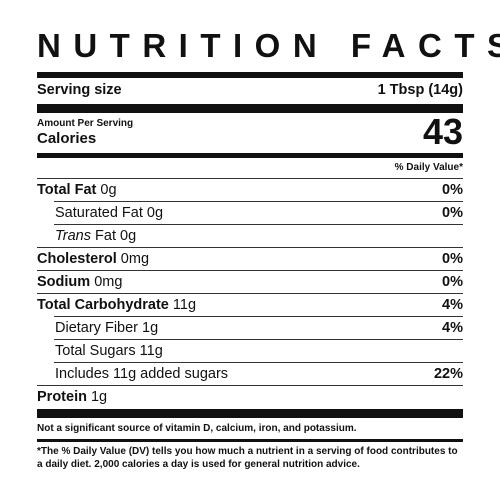  Describe the element at coordinates (250, 440) in the screenshot. I see `footnote-divider` at that location.